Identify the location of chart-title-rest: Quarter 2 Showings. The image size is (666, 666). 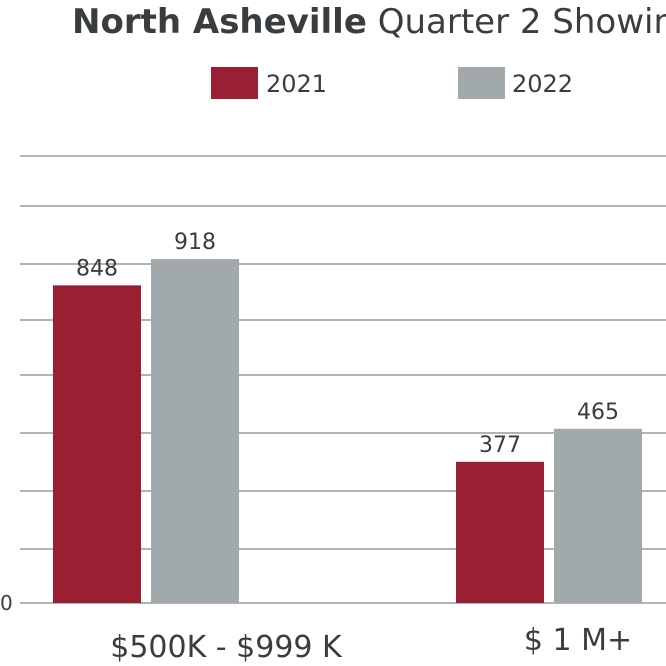
(516, 22).